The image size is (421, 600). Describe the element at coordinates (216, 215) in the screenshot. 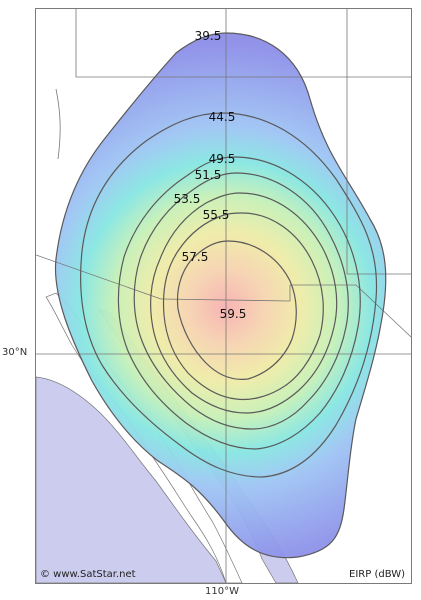

I see `contour-label-55-5: 55.5` at that location.